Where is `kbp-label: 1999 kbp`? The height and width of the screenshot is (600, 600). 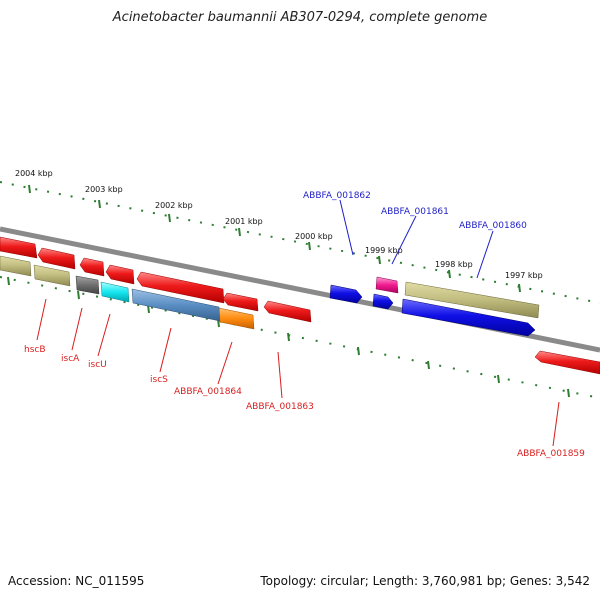
kbp-label: 1999 kbp is located at coordinates (384, 250).